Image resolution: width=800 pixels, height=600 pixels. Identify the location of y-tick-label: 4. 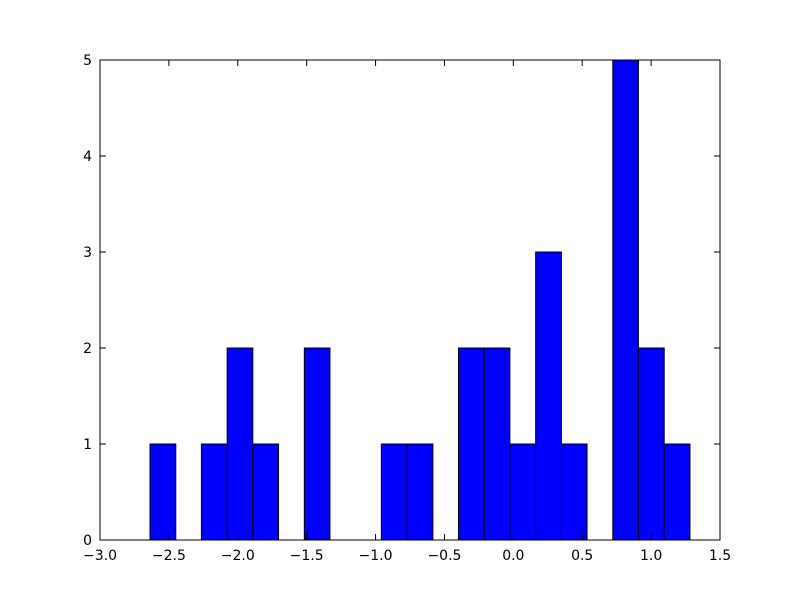
(87, 157).